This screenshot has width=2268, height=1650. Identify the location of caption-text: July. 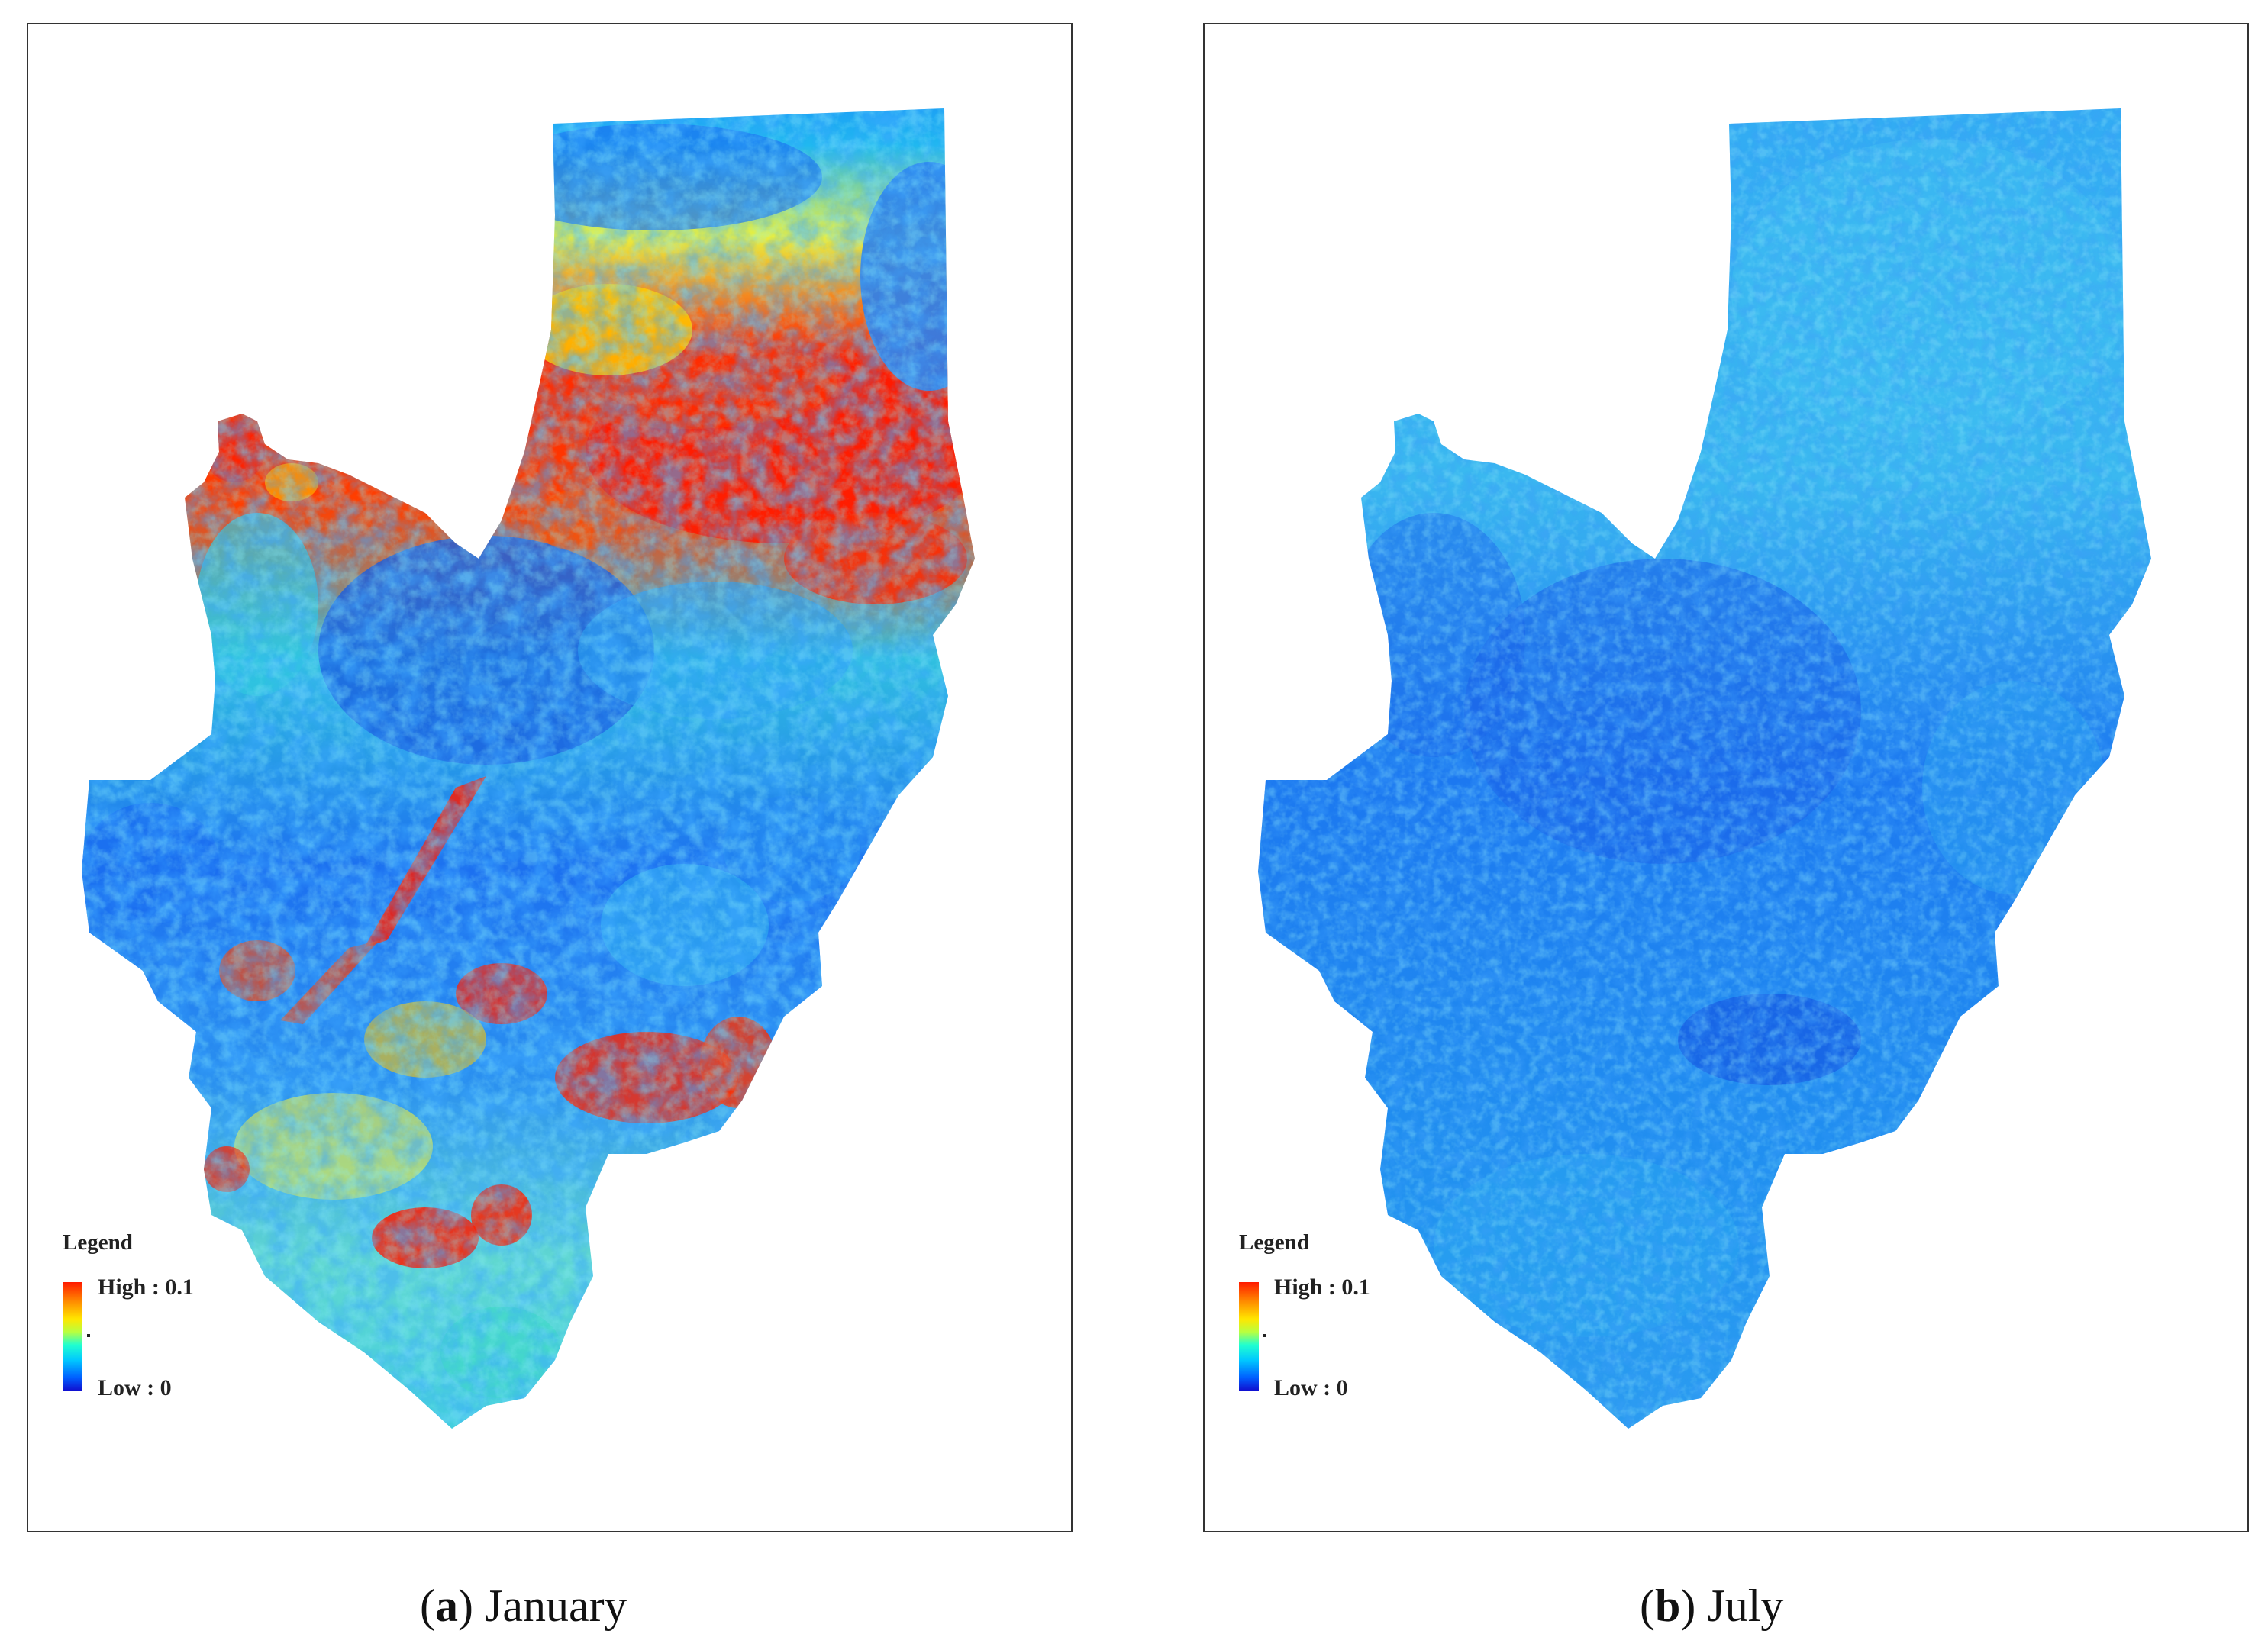
(1746, 1606).